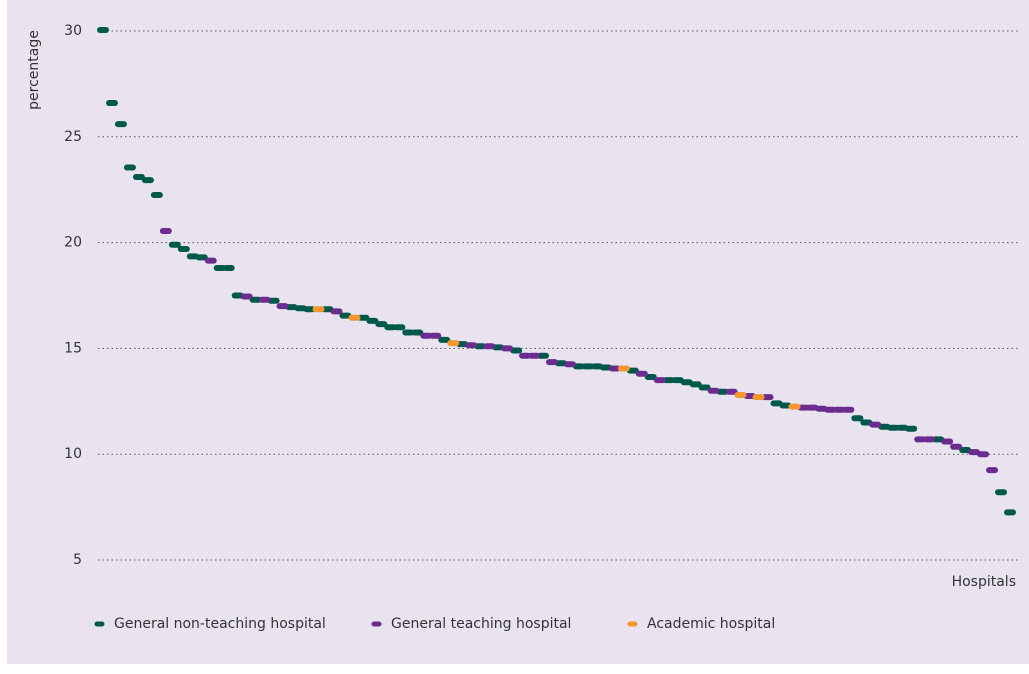 This screenshot has height=674, width=1029. What do you see at coordinates (73, 454) in the screenshot?
I see `y-tick-label: 10` at bounding box center [73, 454].